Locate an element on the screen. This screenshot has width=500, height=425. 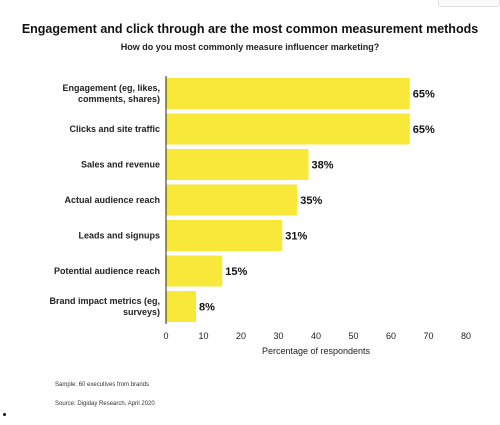
category-label: Potential audience reach is located at coordinates (107, 271).